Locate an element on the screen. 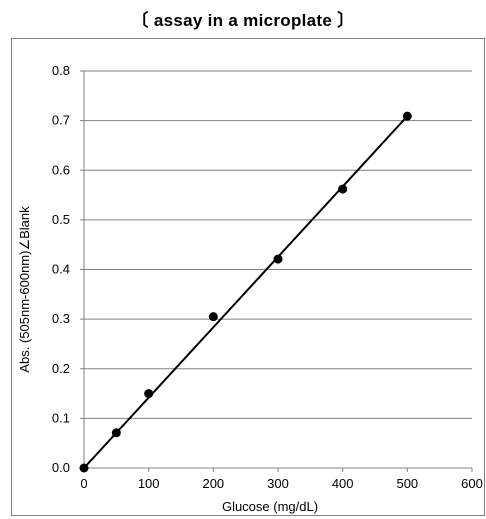 This screenshot has width=486, height=519. x-tick-label: 100 is located at coordinates (149, 483).